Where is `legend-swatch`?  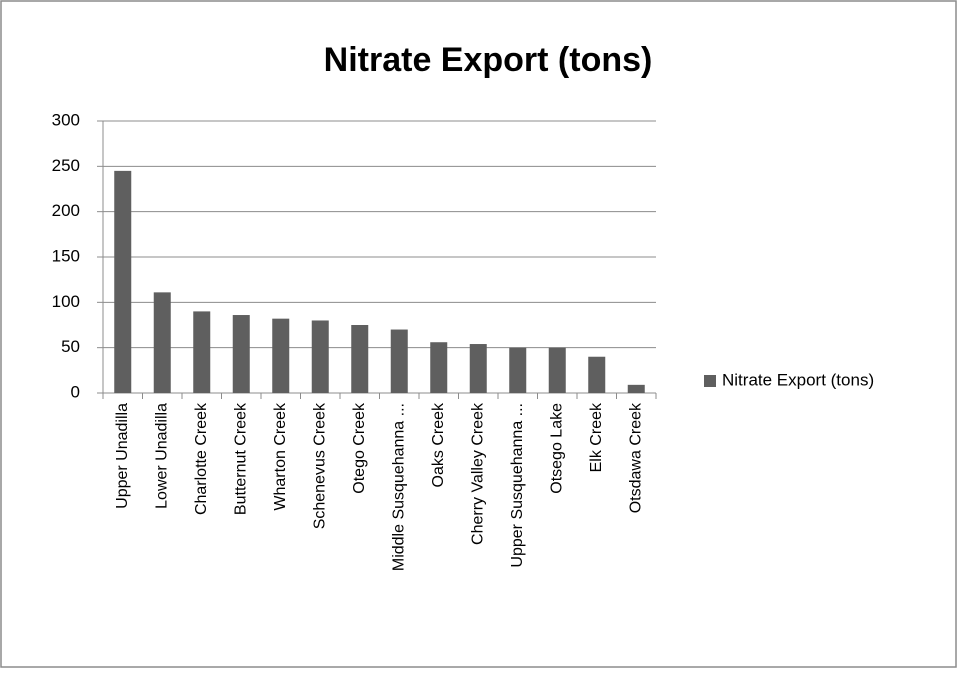 legend-swatch is located at coordinates (710, 381).